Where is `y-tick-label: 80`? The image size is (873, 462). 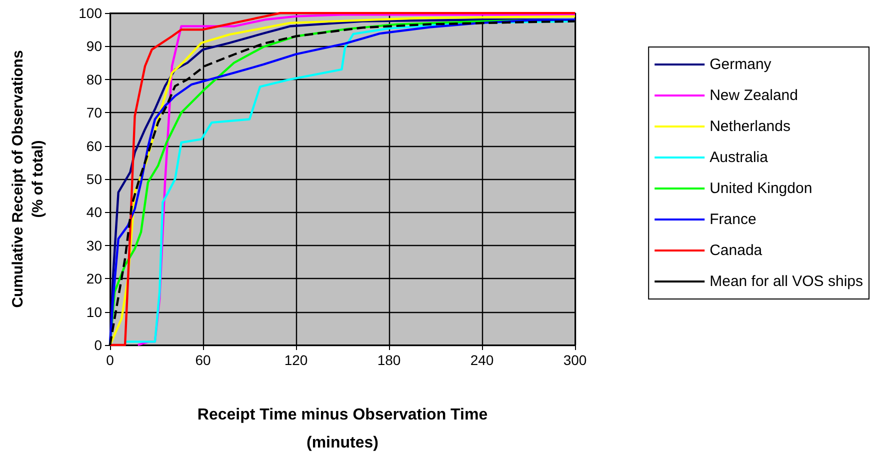 y-tick-label: 80 is located at coordinates (94, 79).